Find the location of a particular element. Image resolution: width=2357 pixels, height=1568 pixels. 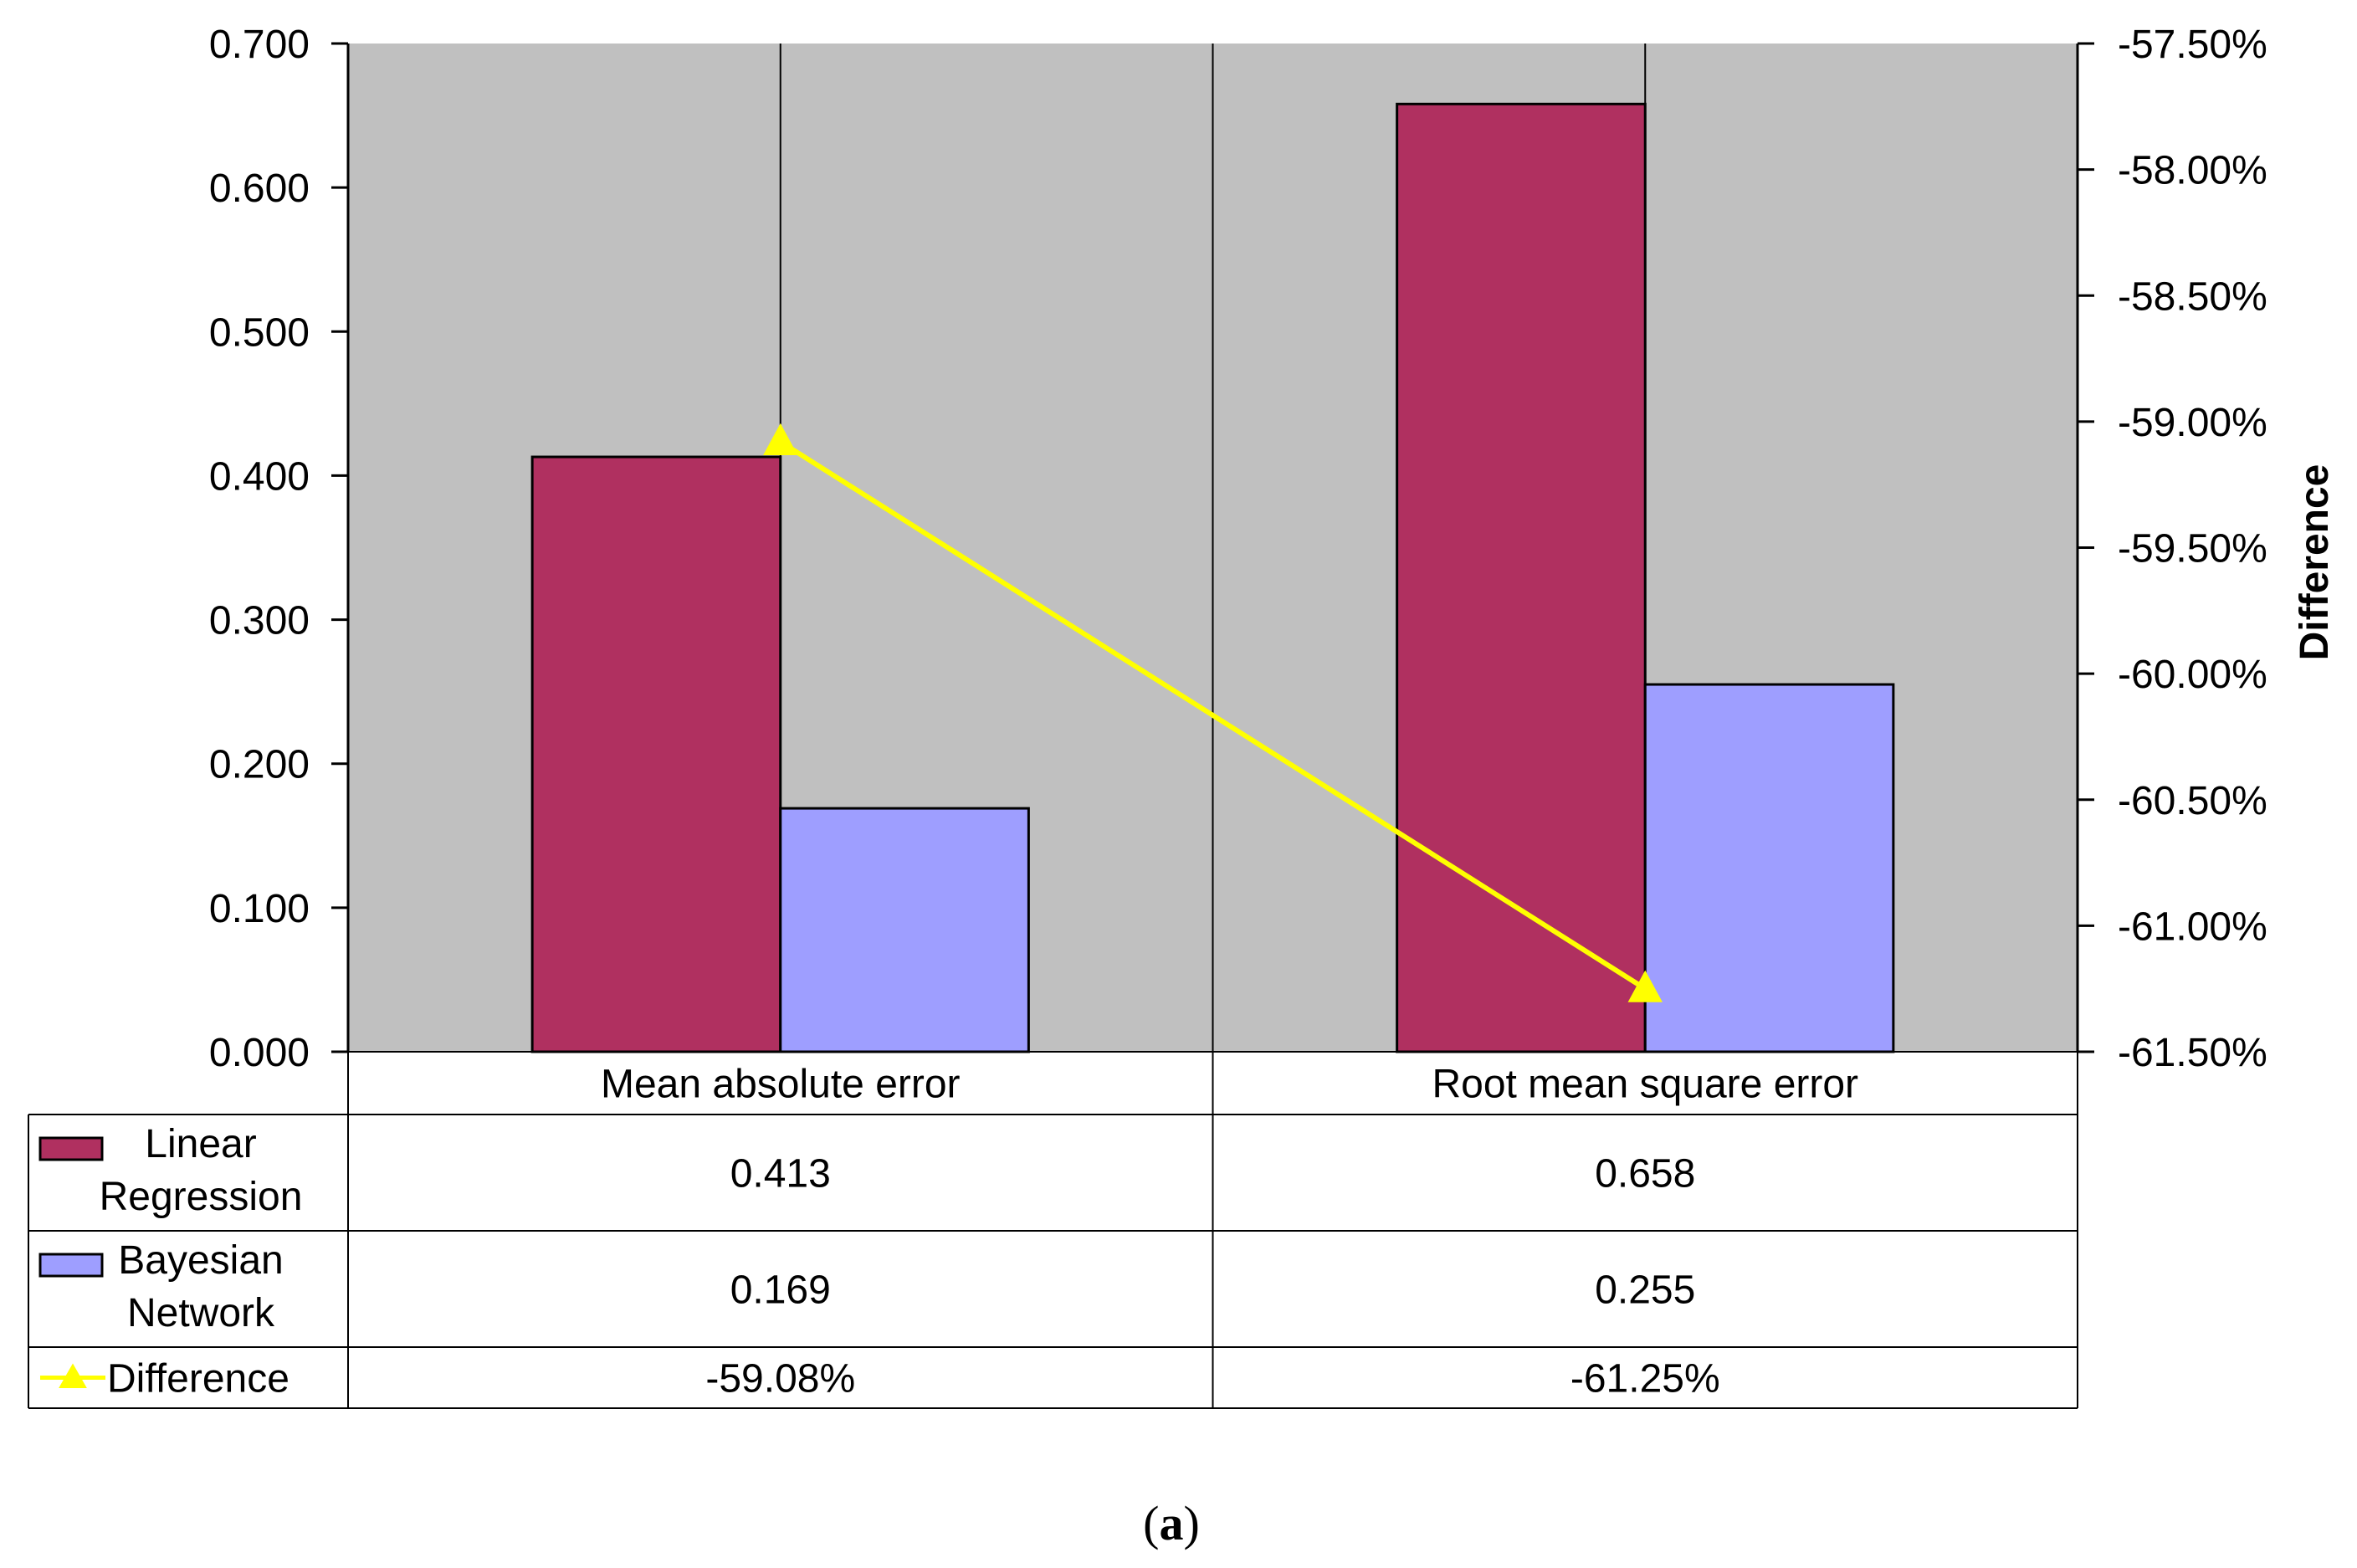

right-tick-label: -60.00% is located at coordinates (2192, 675).